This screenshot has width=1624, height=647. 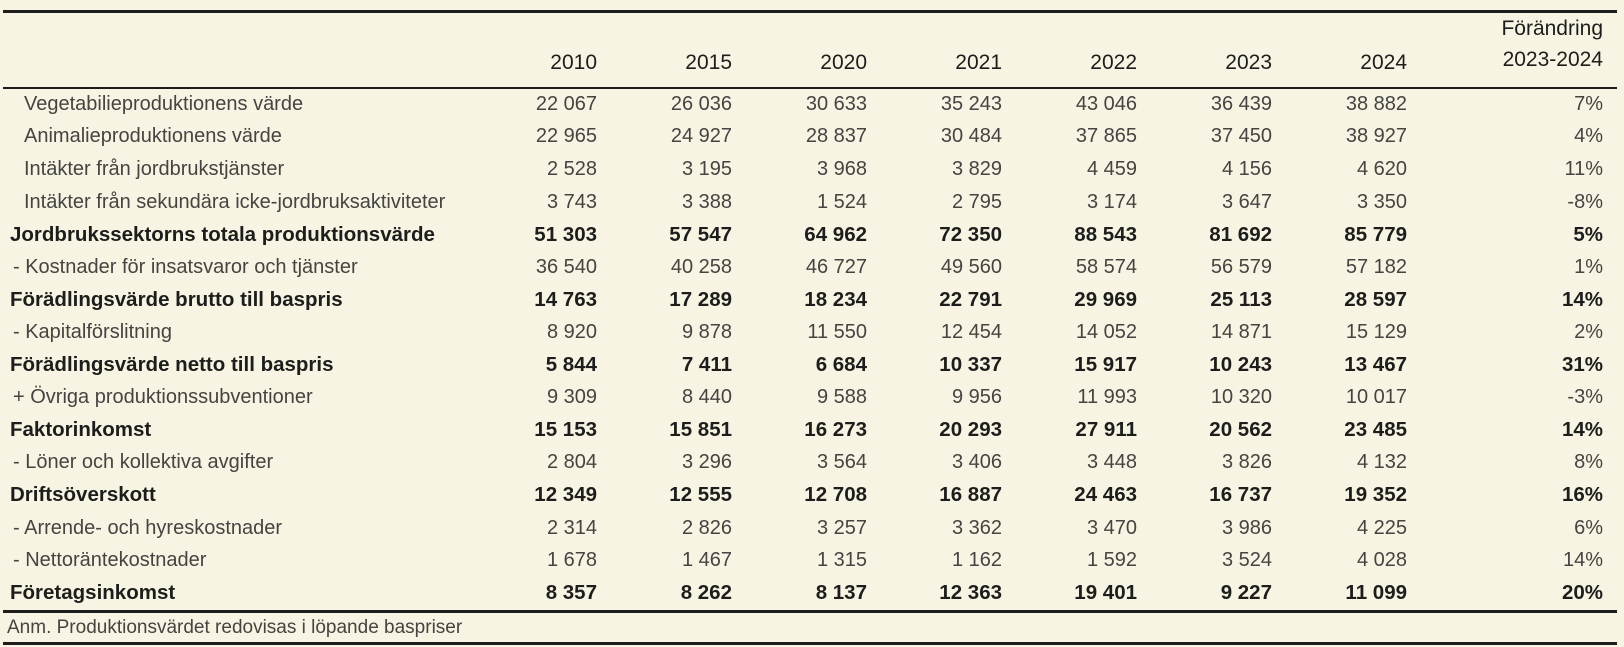 I want to click on row-label: - Kapitalförslitning, so click(x=92, y=331).